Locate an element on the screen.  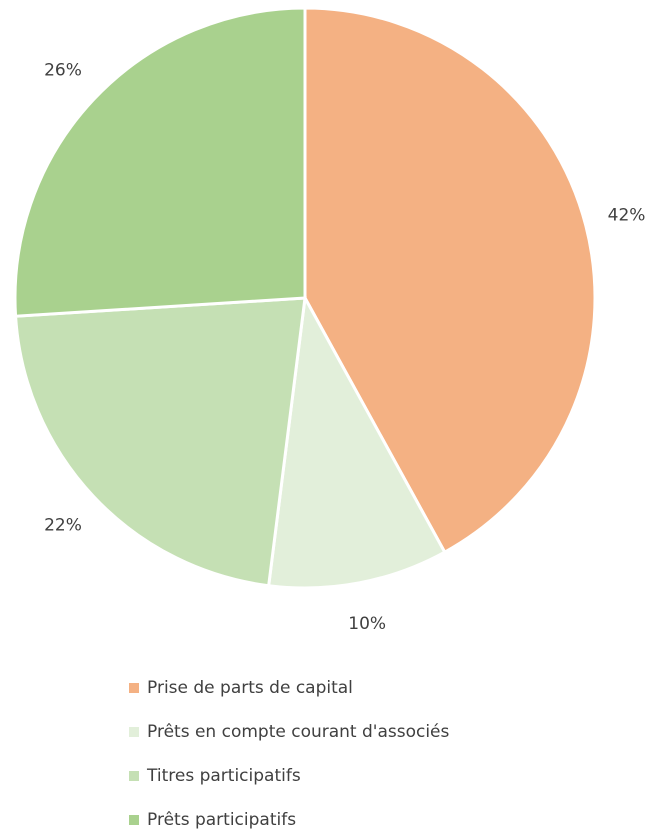
data-label: 26% is located at coordinates (63, 71).